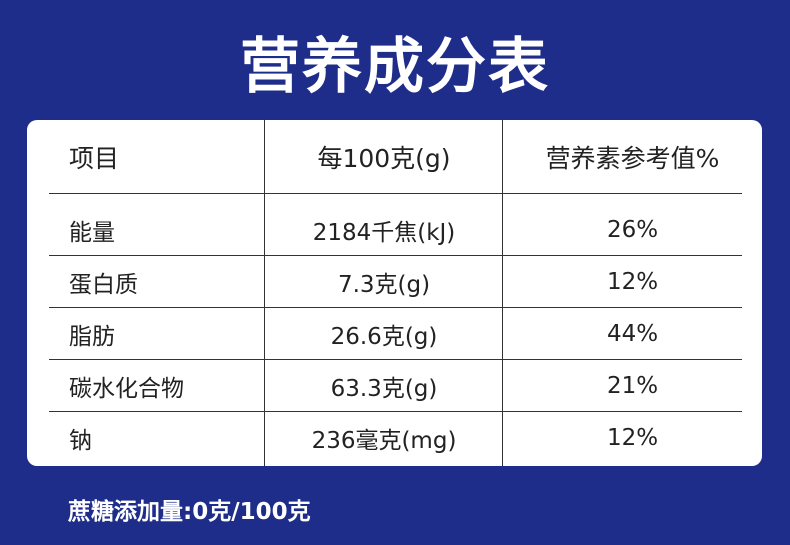 The width and height of the screenshot is (790, 545). I want to click on row-protein-amount: 7.3克(g), so click(384, 285).